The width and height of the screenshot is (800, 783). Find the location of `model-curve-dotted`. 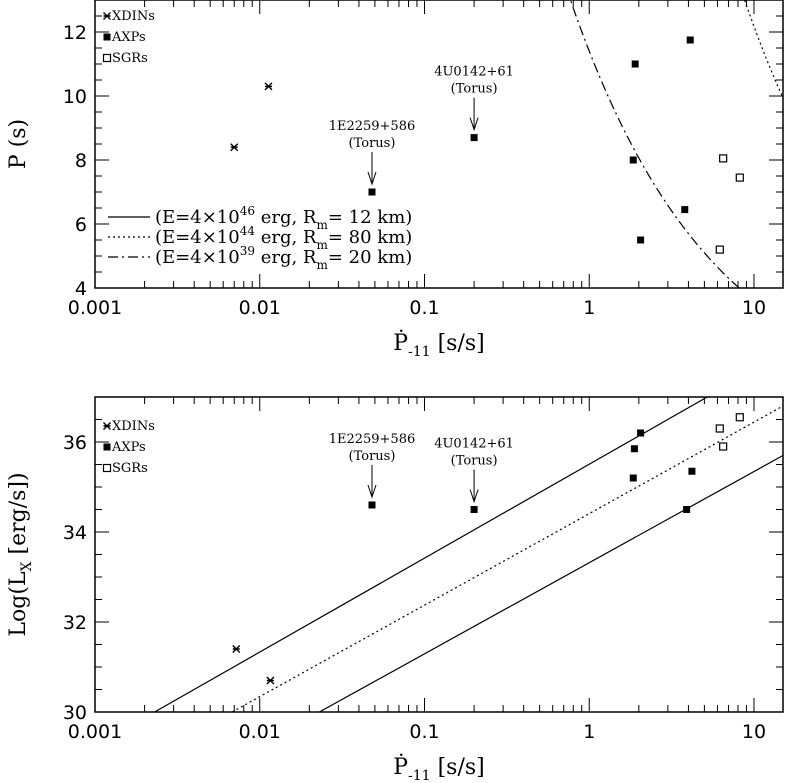

model-curve-dotted is located at coordinates (763, 50).